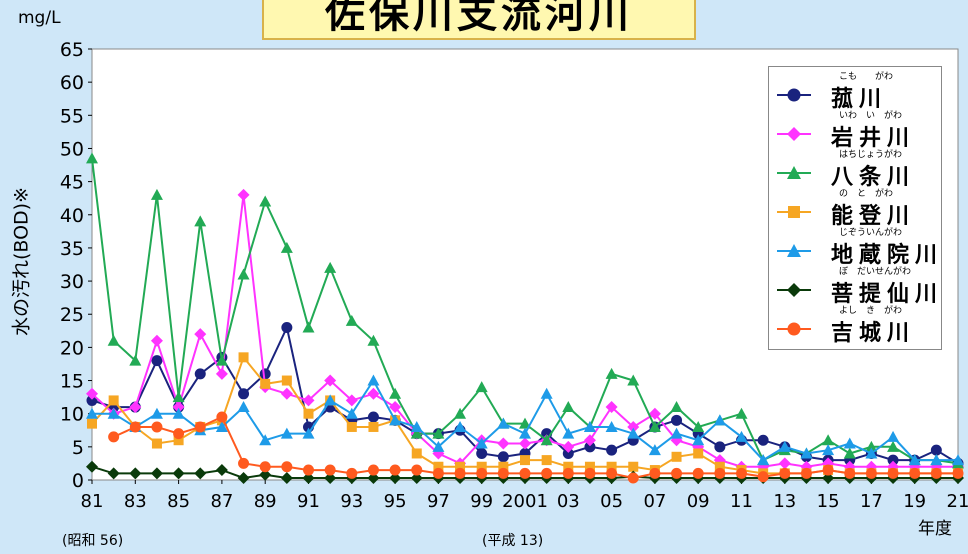 This screenshot has width=968, height=554. What do you see at coordinates (784, 501) in the screenshot?
I see `x-tick-label: 13` at bounding box center [784, 501].